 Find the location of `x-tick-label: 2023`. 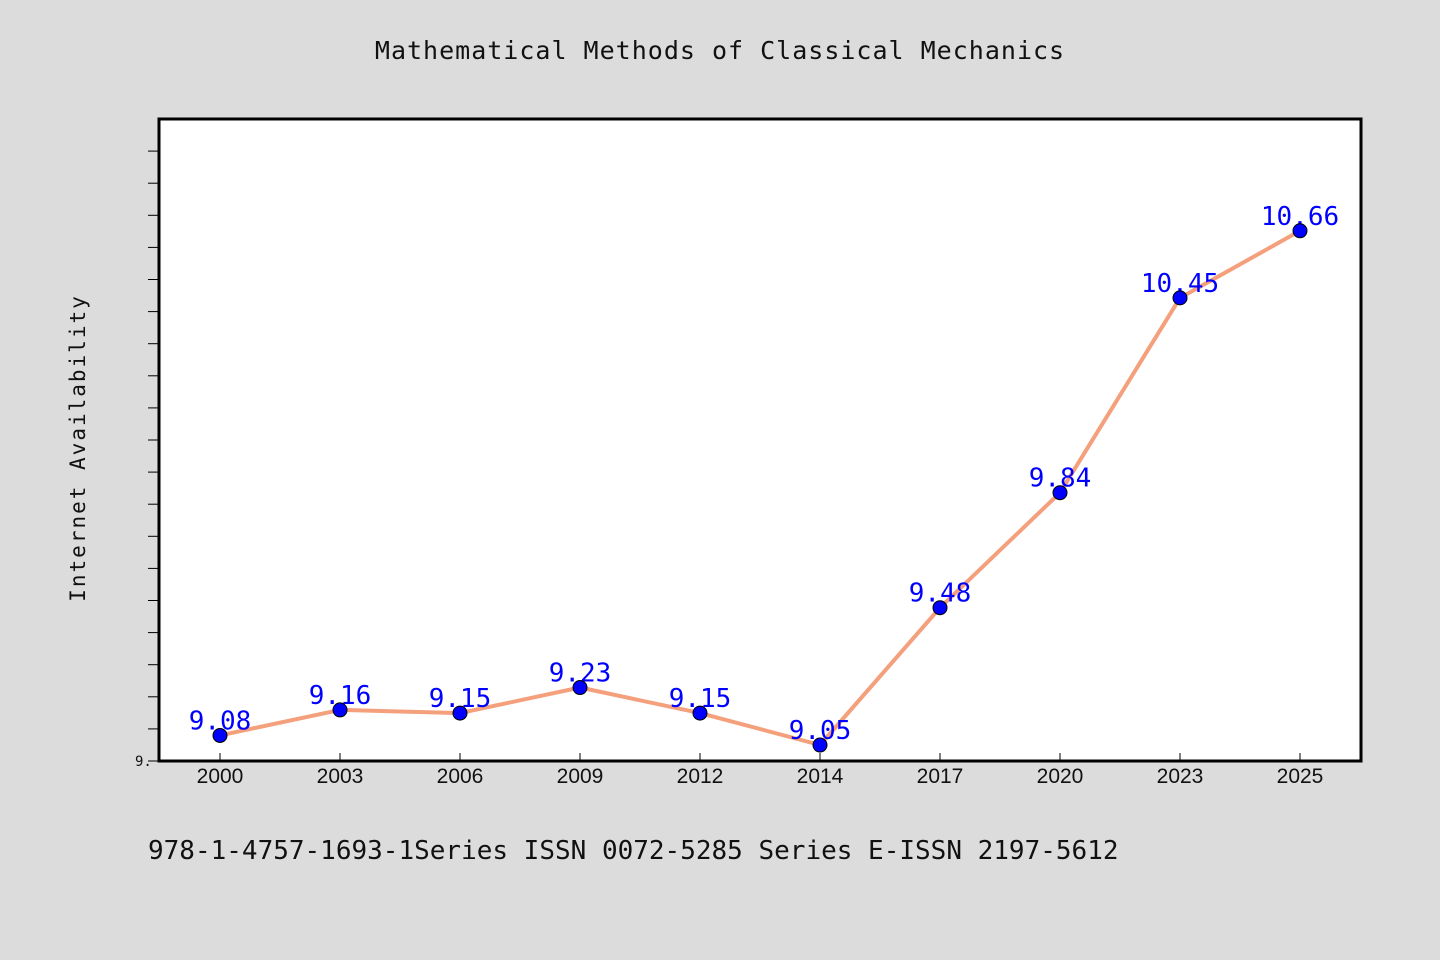

x-tick-label: 2023 is located at coordinates (1180, 776).